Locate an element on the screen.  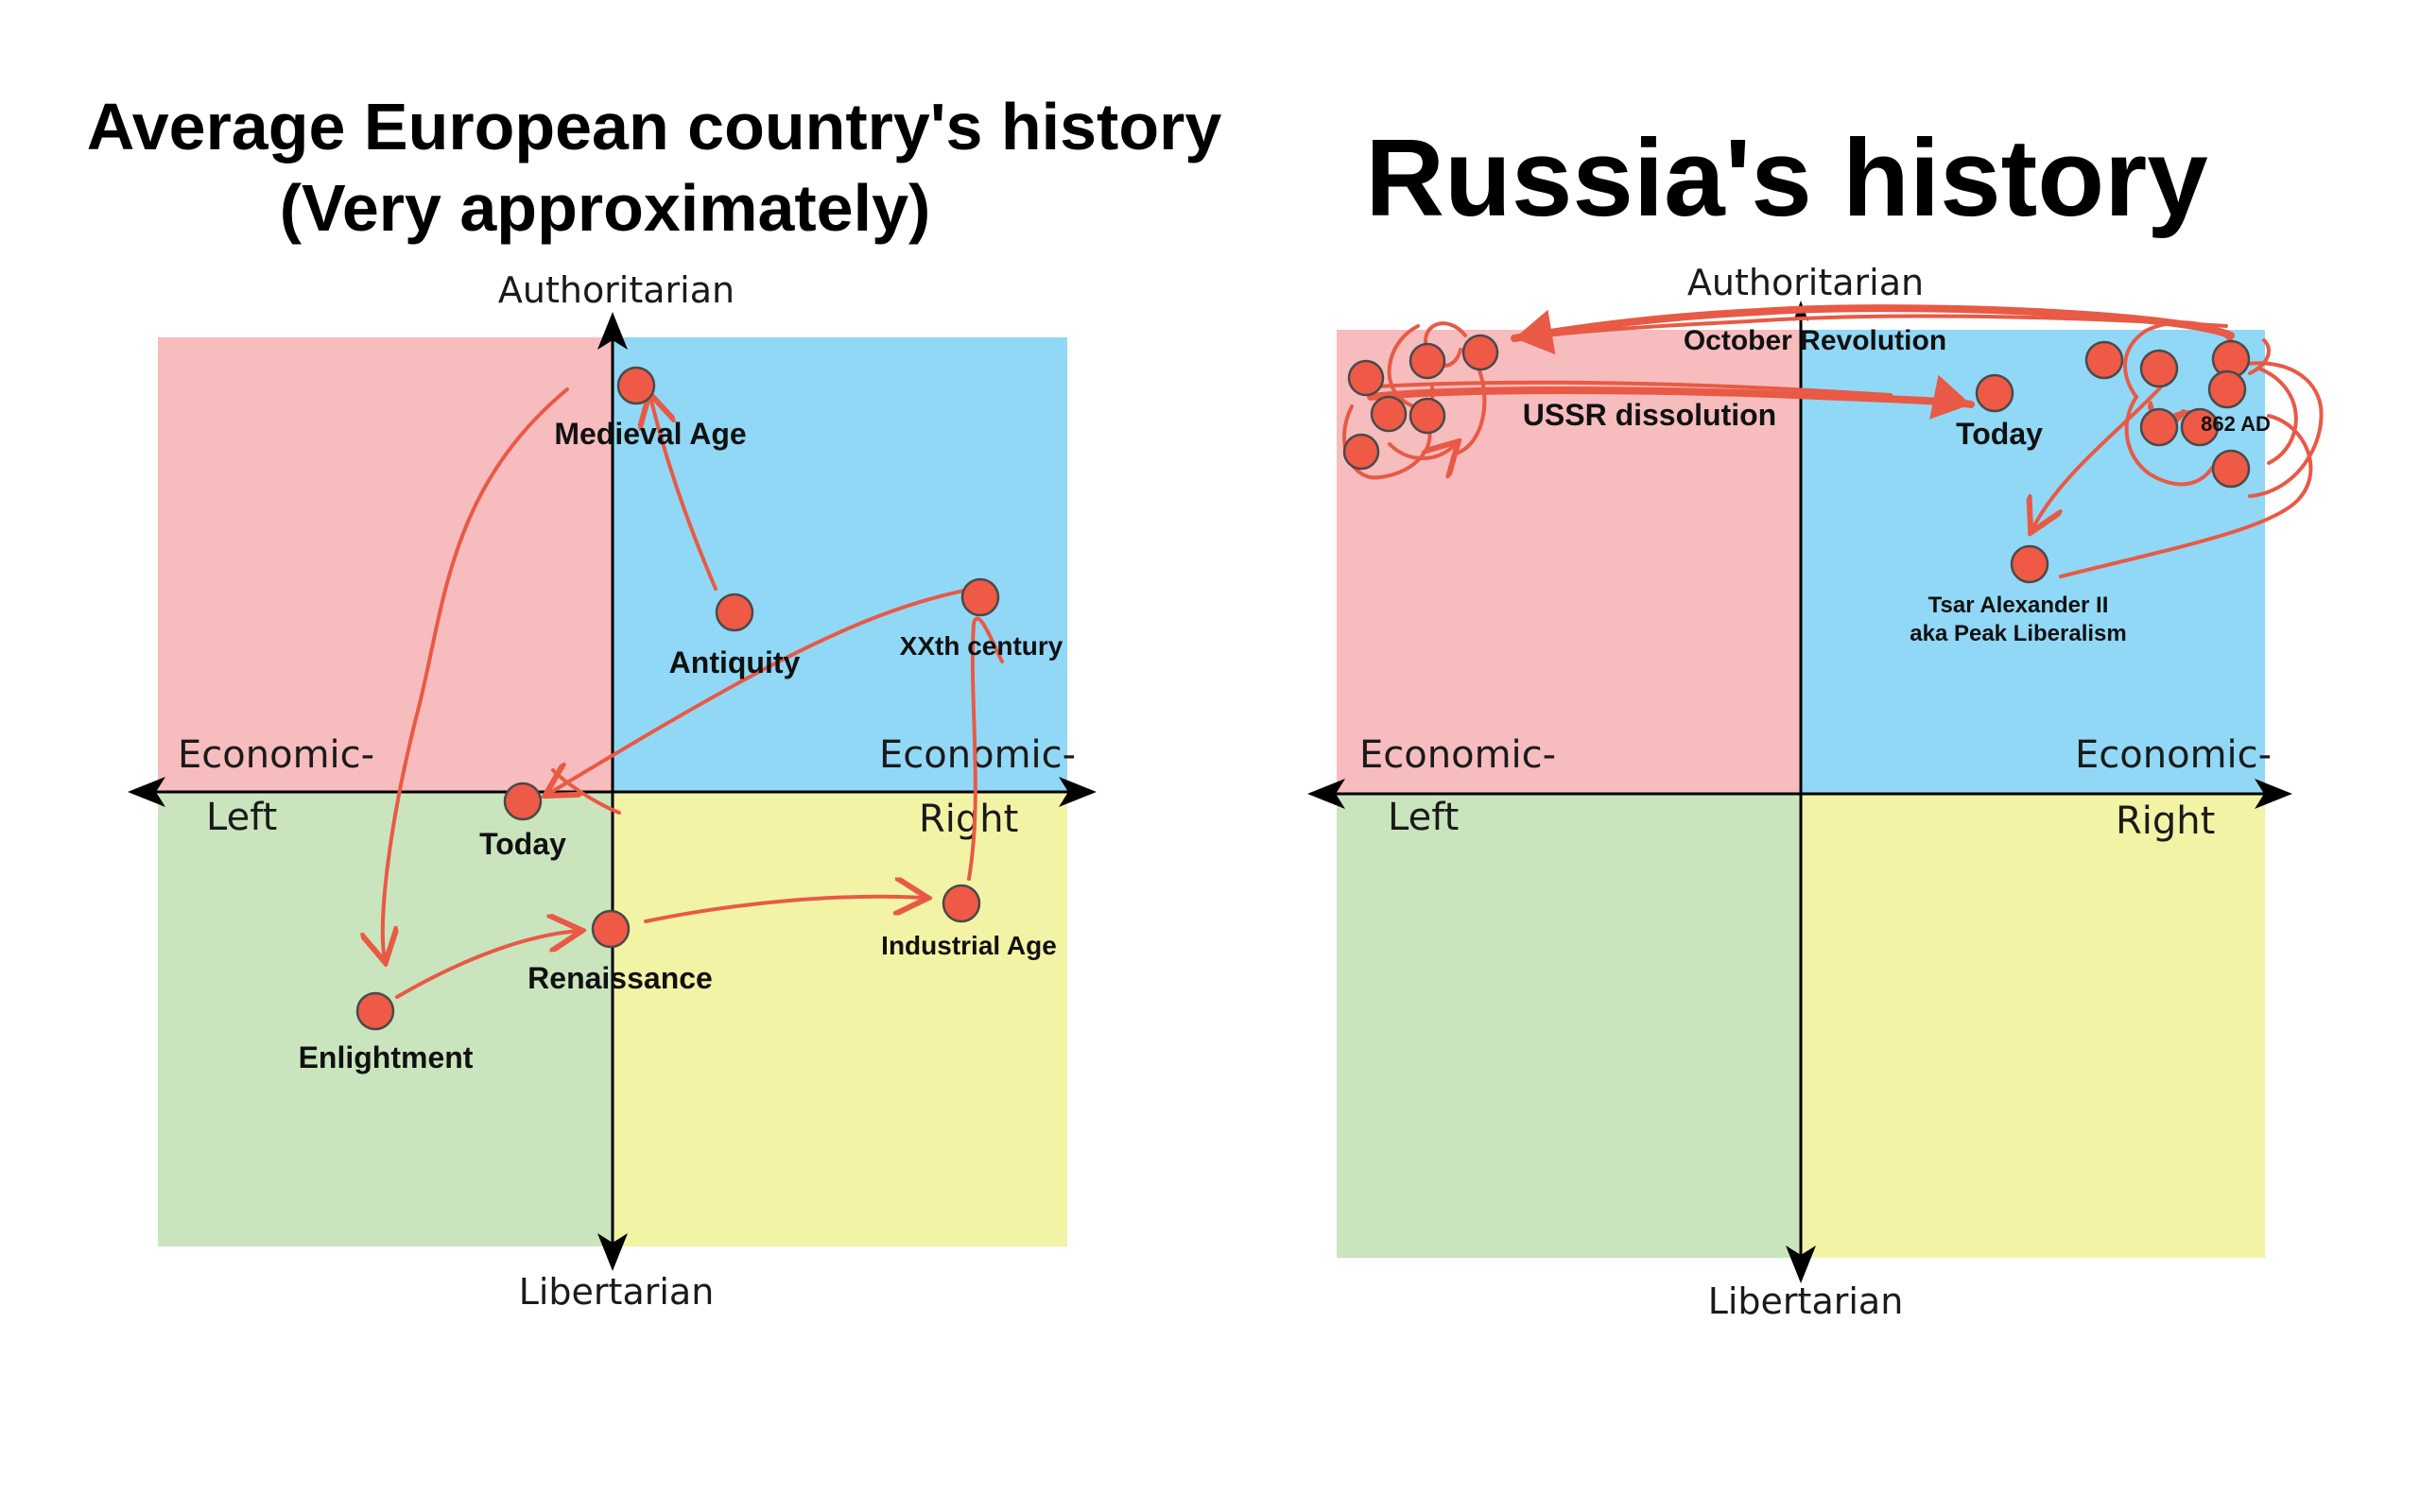
arrow-october-revolution is located at coordinates (1873, 329).